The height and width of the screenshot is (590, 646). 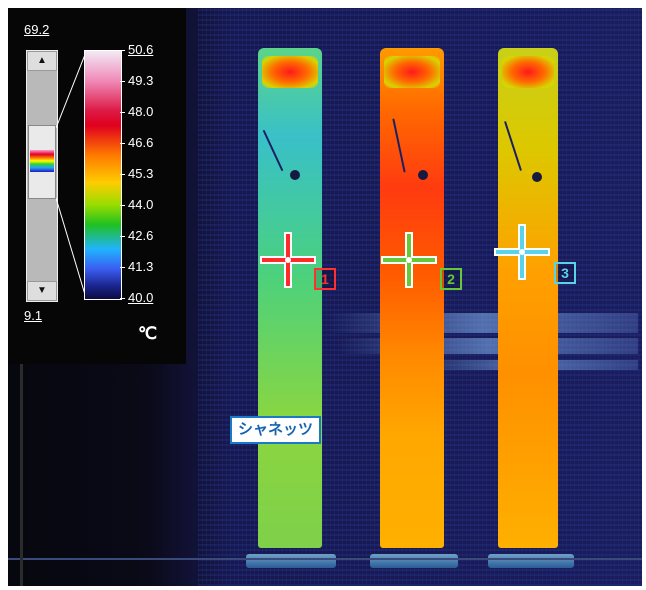 What do you see at coordinates (148, 333) in the screenshot?
I see `temperature-unit: ℃` at bounding box center [148, 333].